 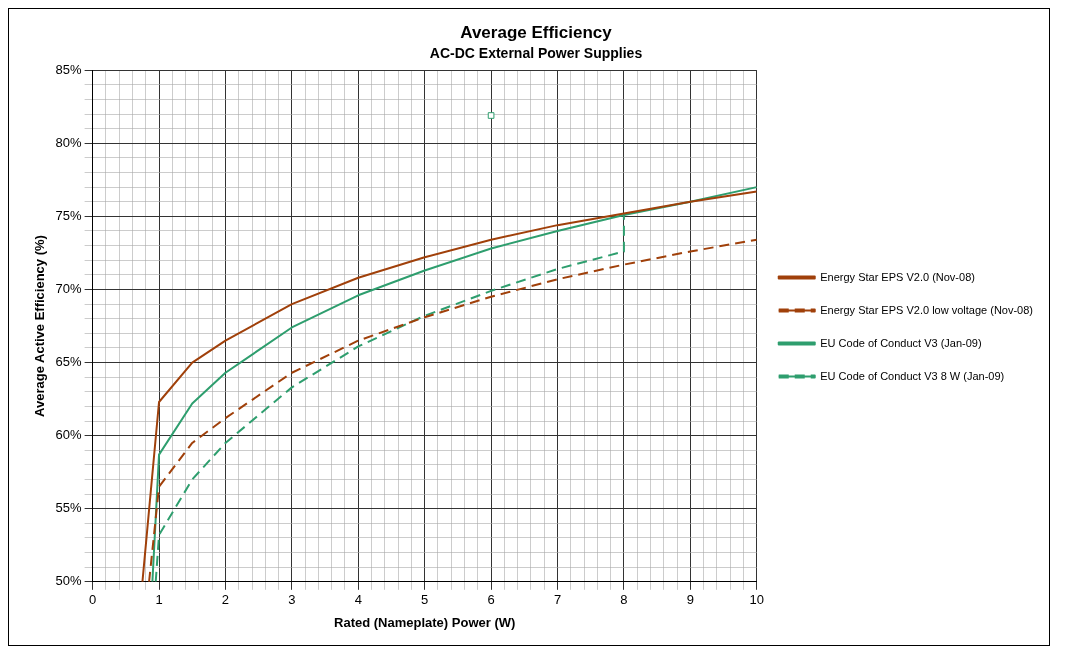 I want to click on y-tick-label: 70%, so click(x=69, y=289).